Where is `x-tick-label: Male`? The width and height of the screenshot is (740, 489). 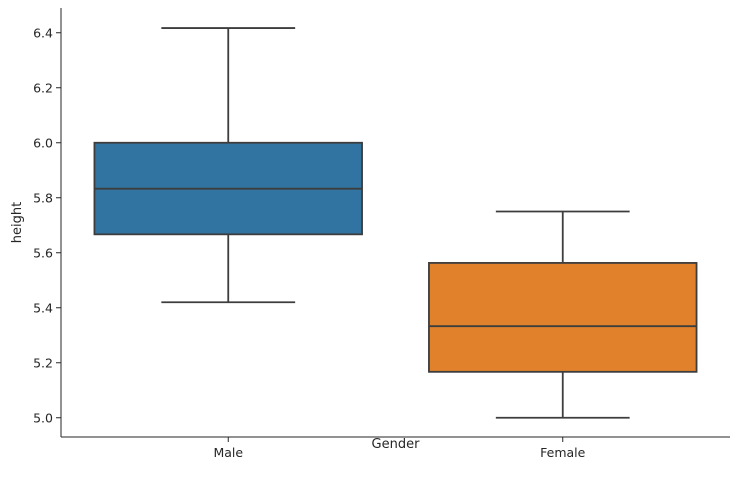
x-tick-label: Male is located at coordinates (228, 452).